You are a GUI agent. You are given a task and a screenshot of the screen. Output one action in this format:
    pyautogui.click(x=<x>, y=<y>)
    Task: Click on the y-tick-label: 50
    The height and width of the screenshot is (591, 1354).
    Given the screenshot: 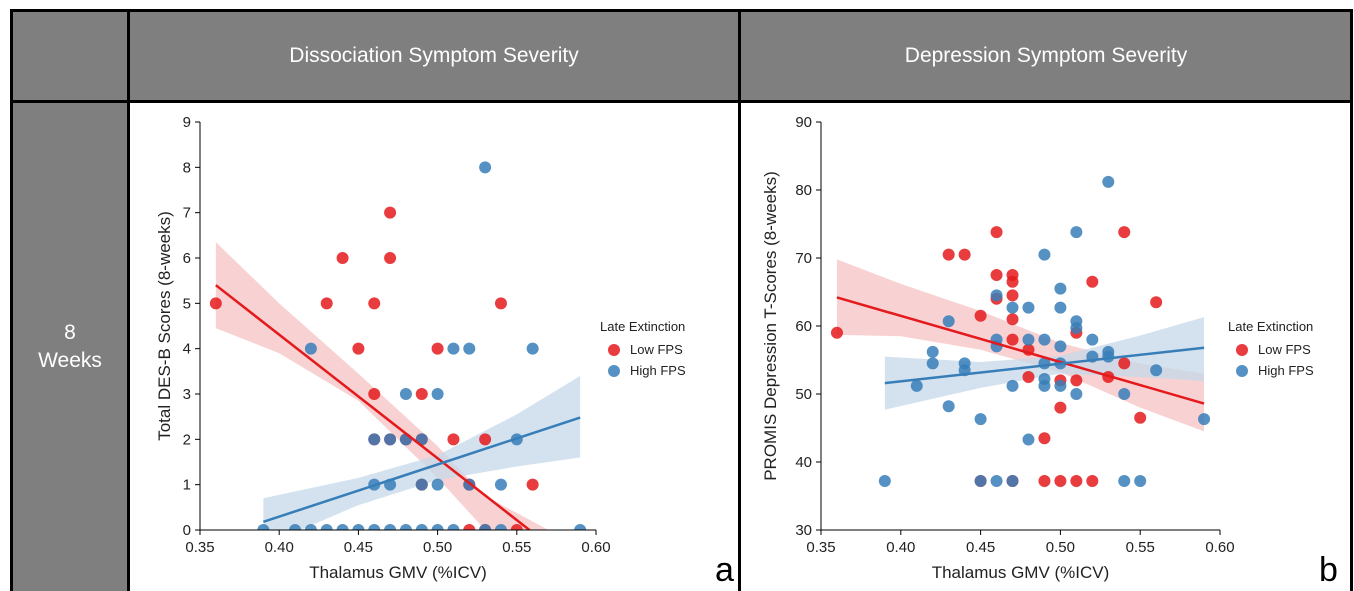 What is the action you would take?
    pyautogui.click(x=803, y=394)
    